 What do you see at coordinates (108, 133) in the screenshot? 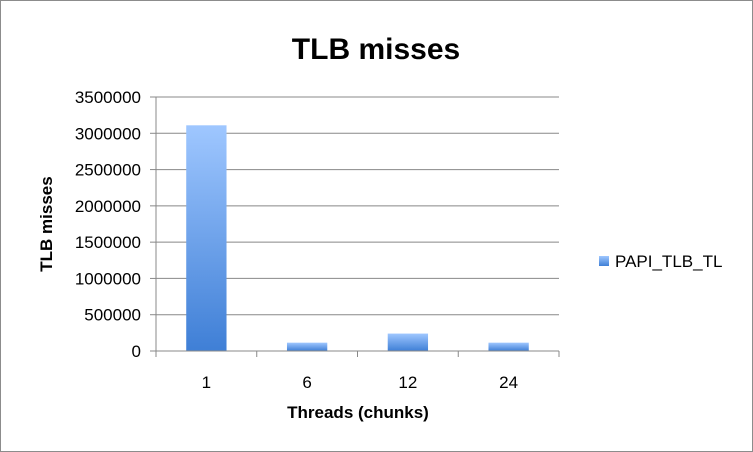
I see `y-tick-label: 3000000` at bounding box center [108, 133].